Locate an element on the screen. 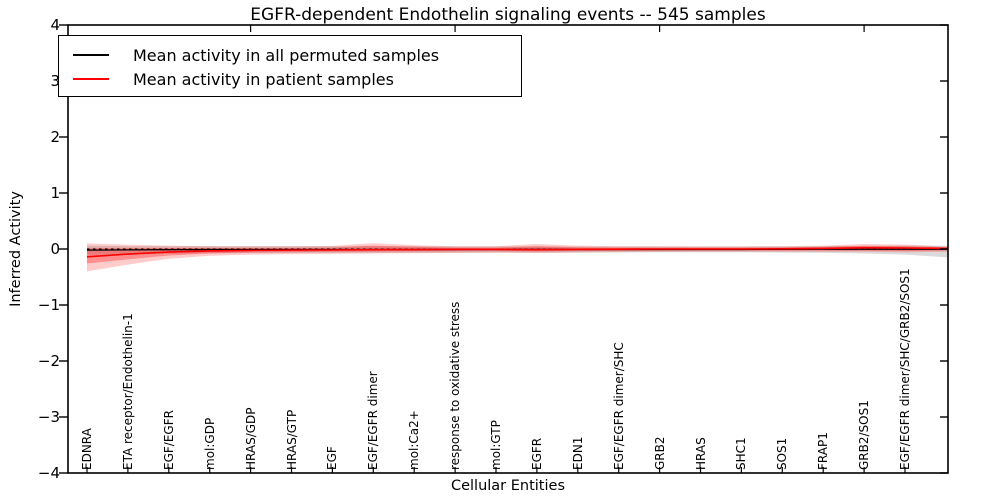 The image size is (1000, 500). y-tick-label: 2 is located at coordinates (55, 136).